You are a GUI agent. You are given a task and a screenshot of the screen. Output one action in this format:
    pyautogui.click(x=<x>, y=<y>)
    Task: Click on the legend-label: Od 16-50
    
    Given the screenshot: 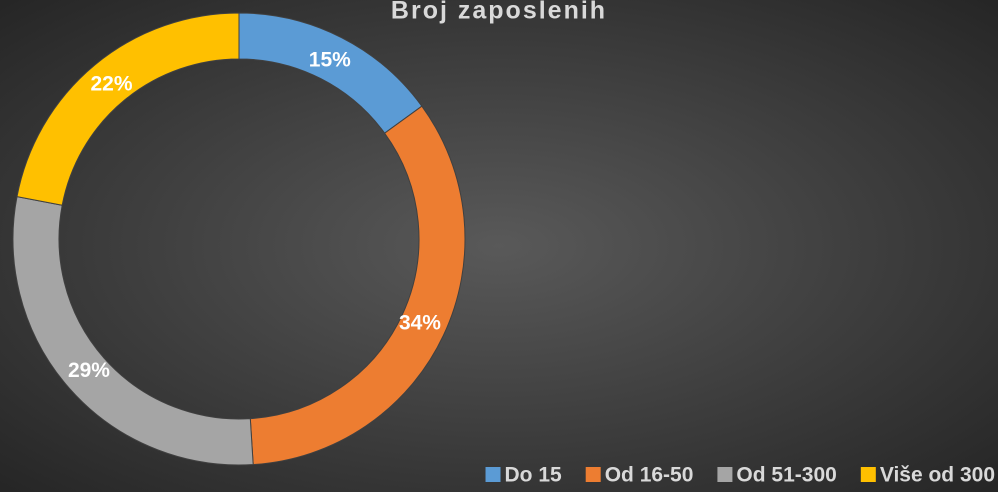 What is the action you would take?
    pyautogui.click(x=649, y=475)
    